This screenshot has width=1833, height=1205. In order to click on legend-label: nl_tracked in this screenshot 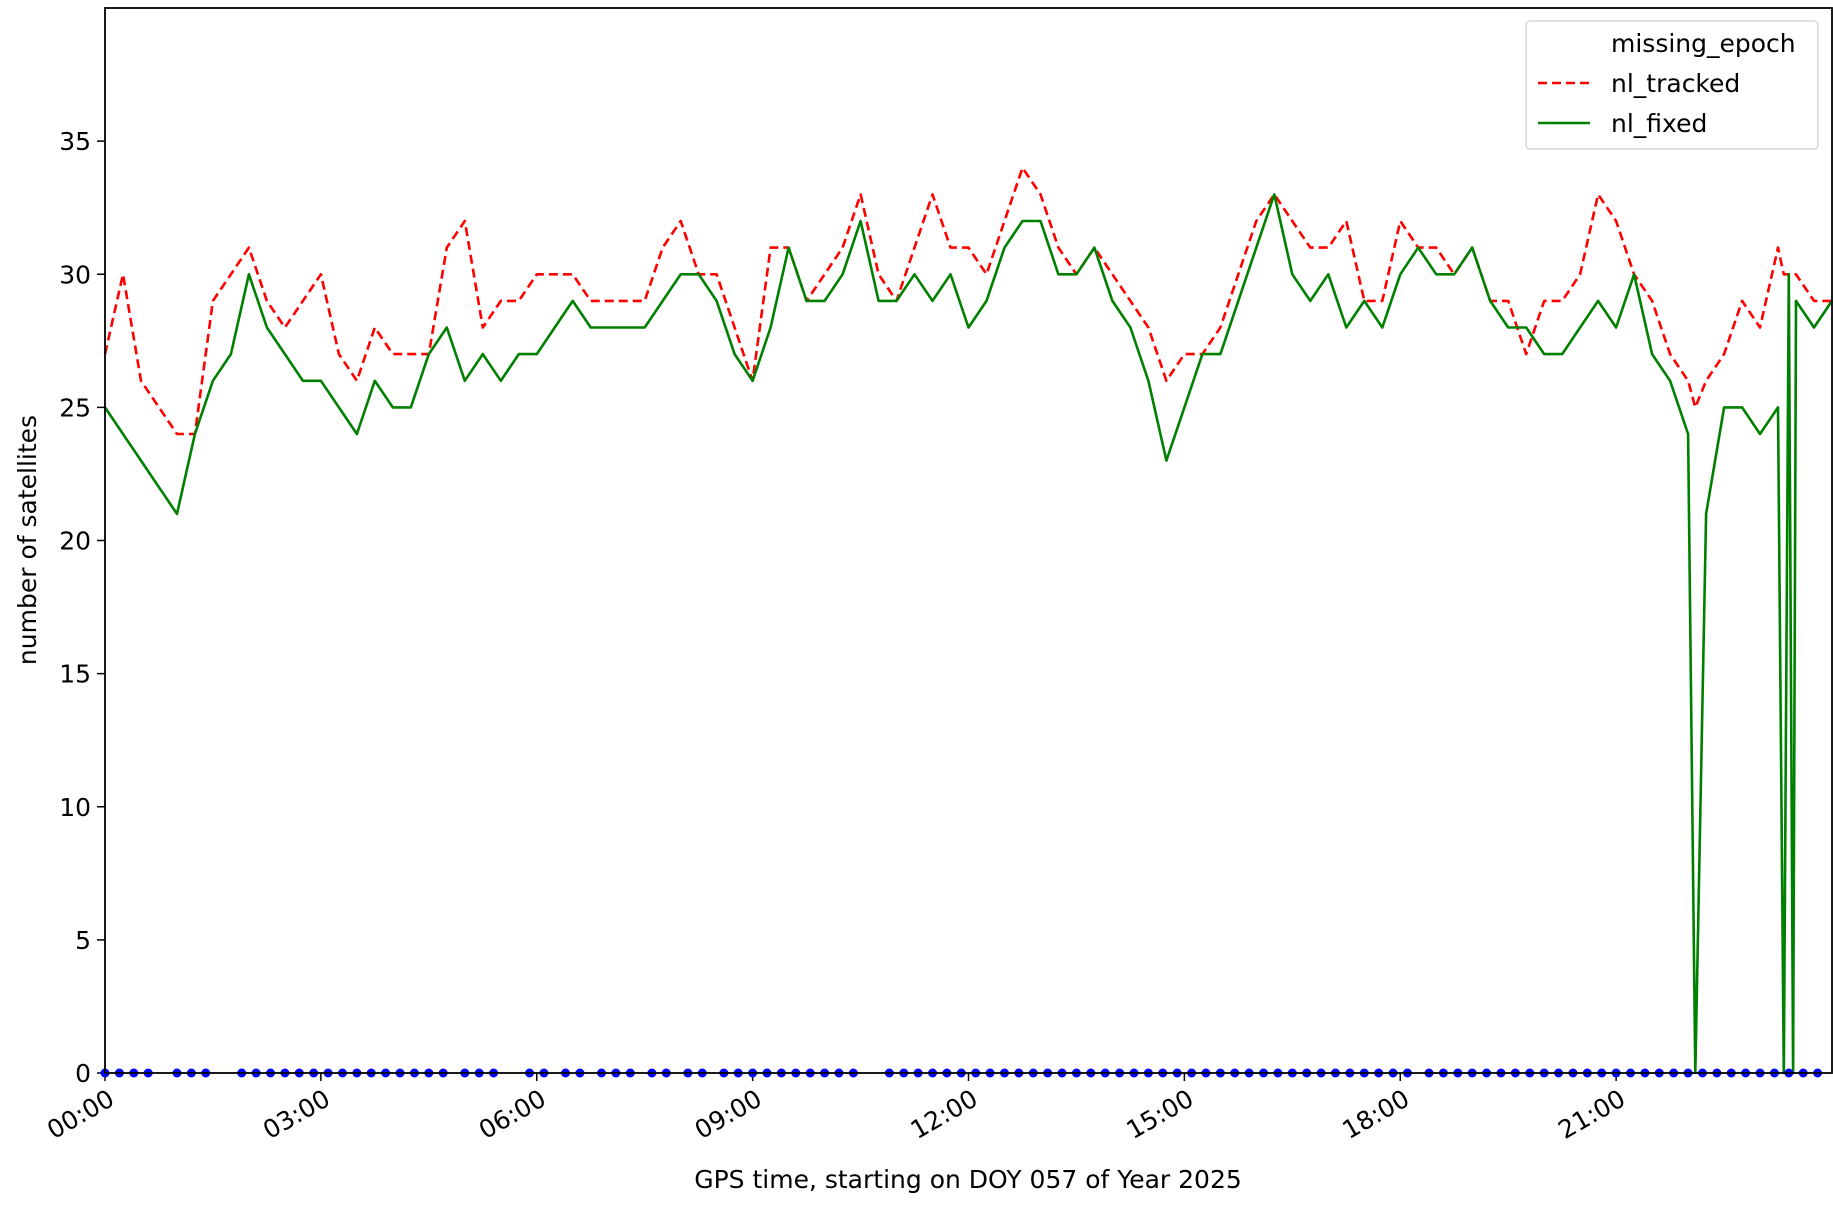, I will do `click(1675, 83)`.